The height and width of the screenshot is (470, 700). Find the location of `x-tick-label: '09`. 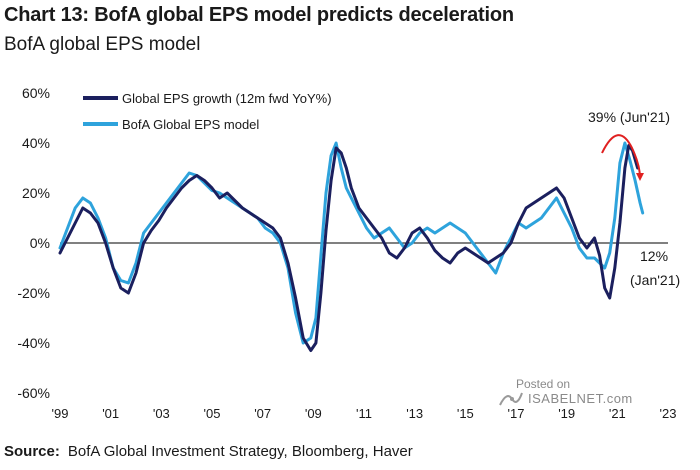

x-tick-label: '09 is located at coordinates (313, 413).